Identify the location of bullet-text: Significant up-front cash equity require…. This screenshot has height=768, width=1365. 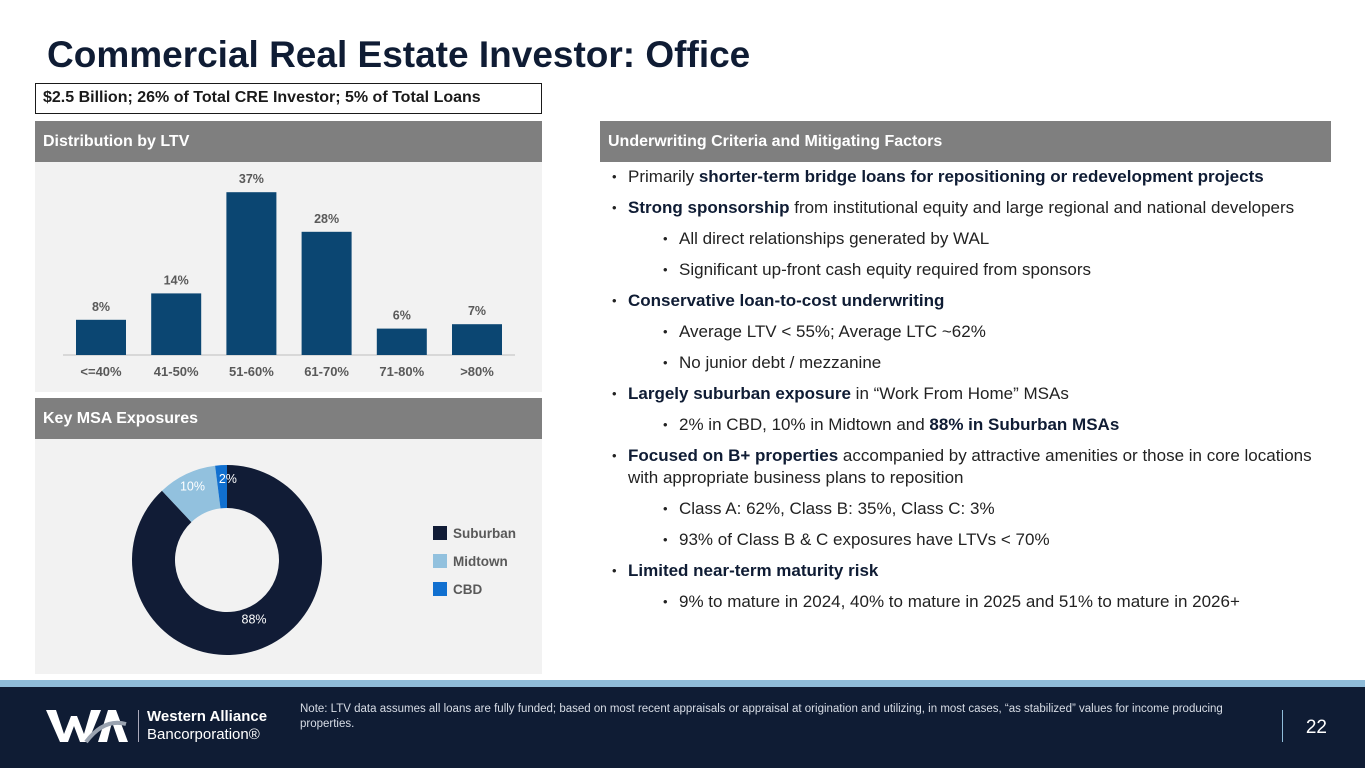
(885, 269).